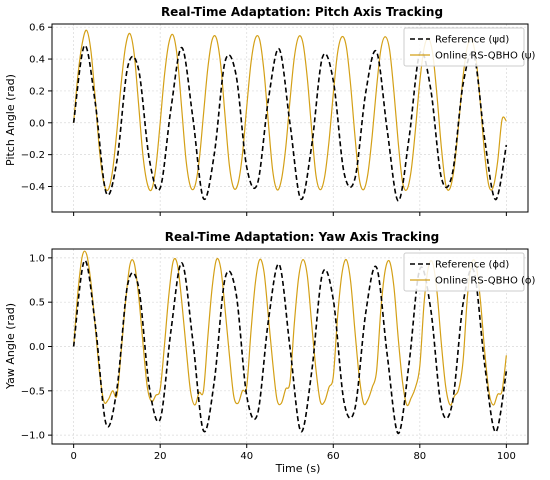  What do you see at coordinates (246, 456) in the screenshot?
I see `x-tick-label: 40` at bounding box center [246, 456].